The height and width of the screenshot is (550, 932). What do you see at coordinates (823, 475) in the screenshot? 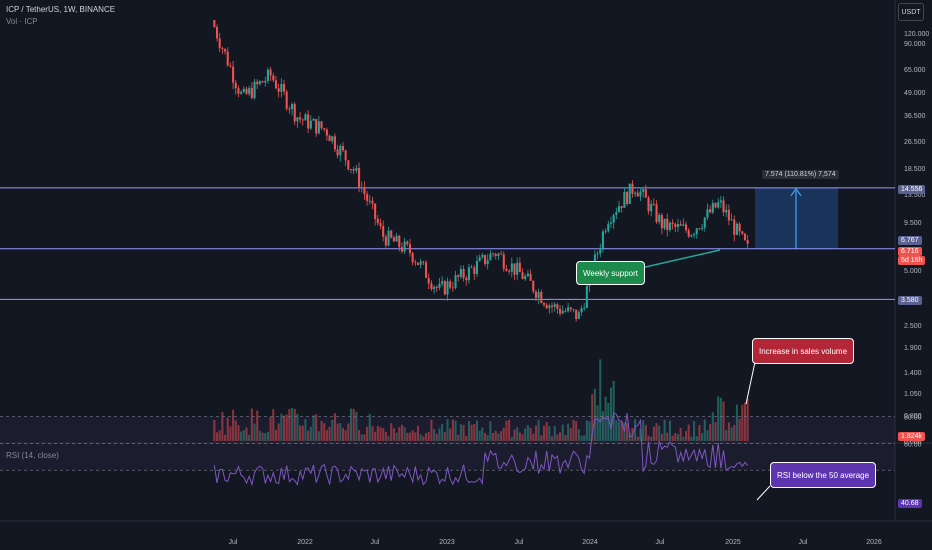
I see `rsi-note-callout: RSI below the 50 average` at bounding box center [823, 475].